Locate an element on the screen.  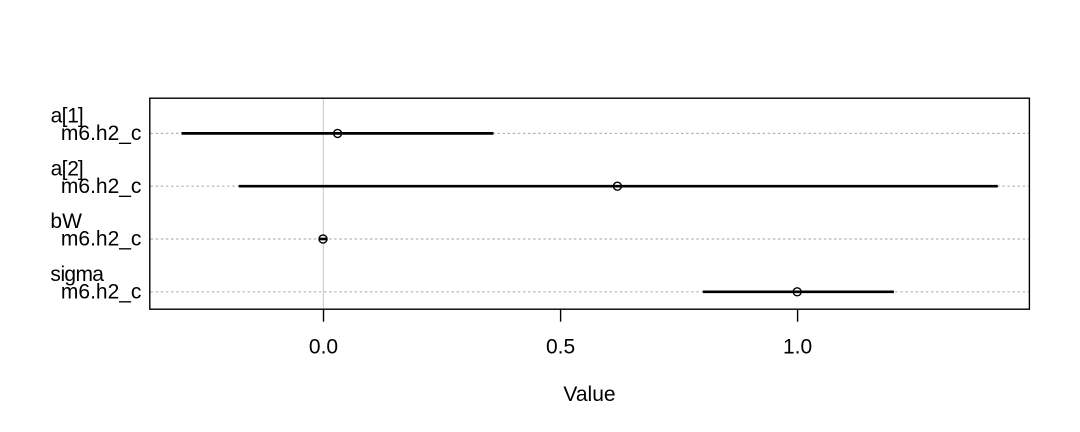
svg-text: bW is located at coordinates (66, 221).